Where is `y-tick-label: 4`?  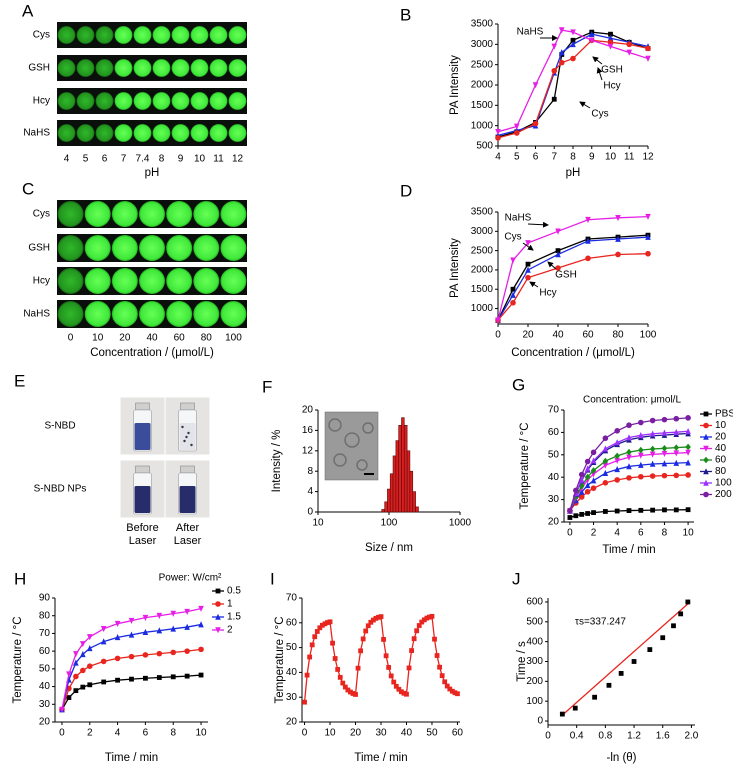 y-tick-label: 4 is located at coordinates (310, 491).